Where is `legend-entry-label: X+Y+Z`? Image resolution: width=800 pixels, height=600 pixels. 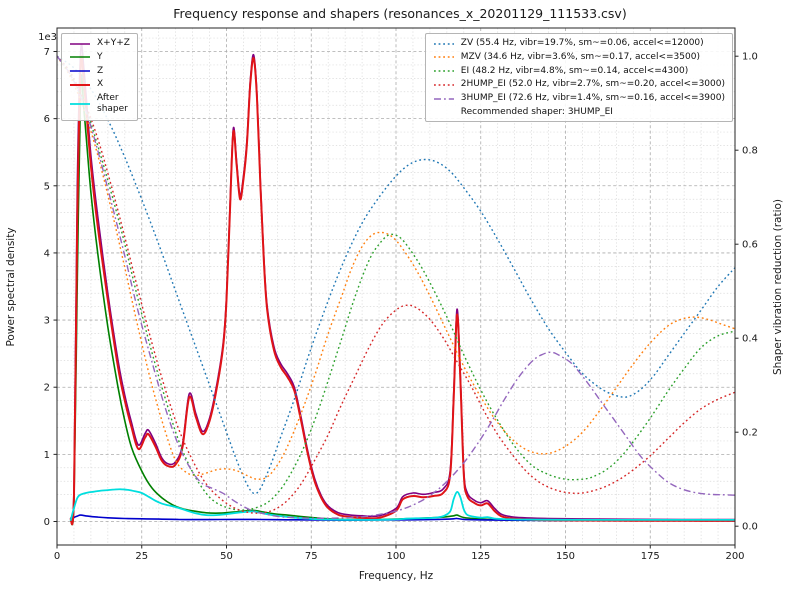
legend-entry-label: X+Y+Z is located at coordinates (113, 43).